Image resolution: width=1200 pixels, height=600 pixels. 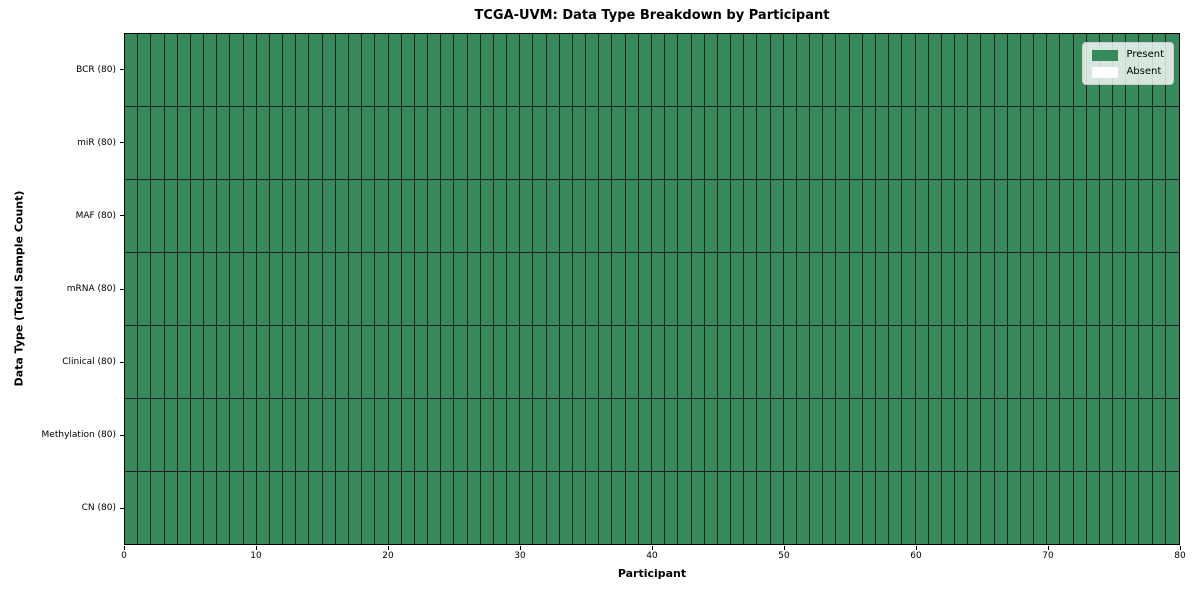 I want to click on y-tick-label: Clinical (80), so click(x=89, y=362).